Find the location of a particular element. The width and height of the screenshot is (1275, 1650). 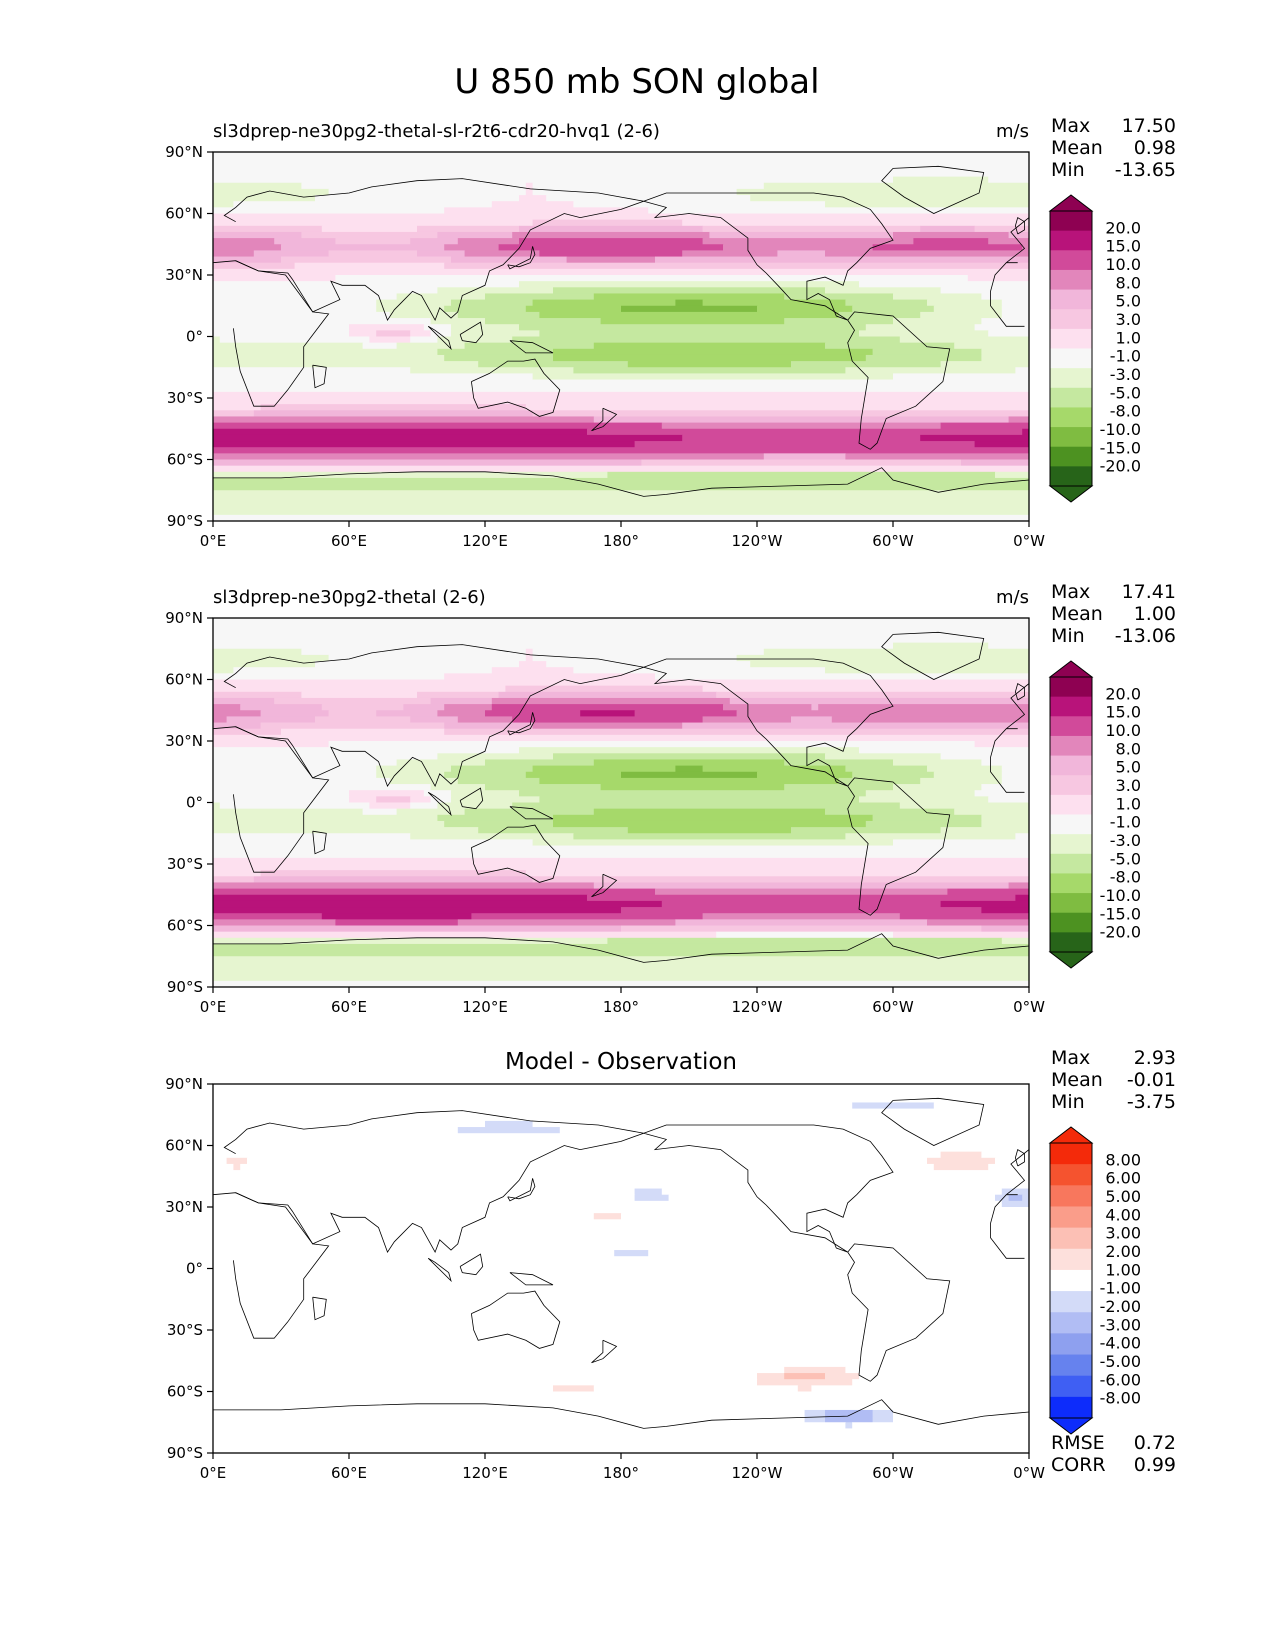

stat-value: -13.65 is located at coordinates (1145, 170).